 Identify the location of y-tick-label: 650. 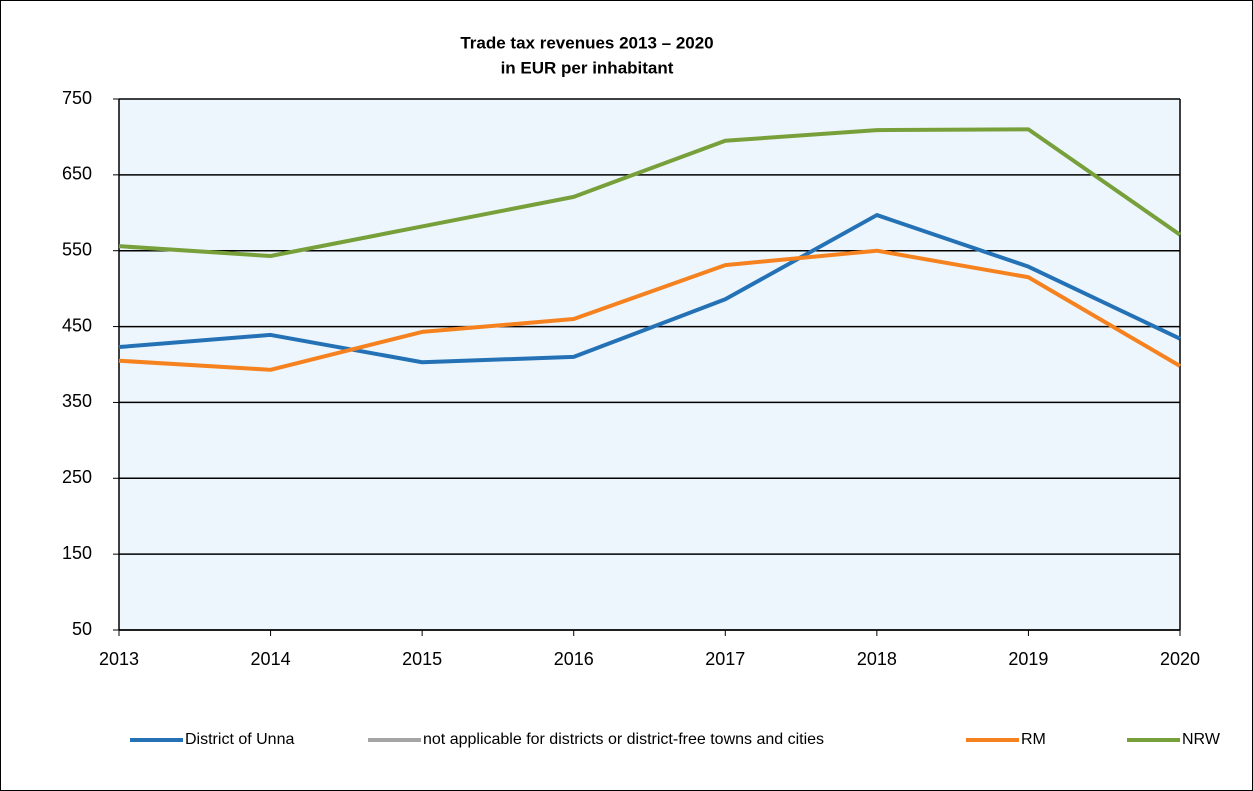
(77, 174).